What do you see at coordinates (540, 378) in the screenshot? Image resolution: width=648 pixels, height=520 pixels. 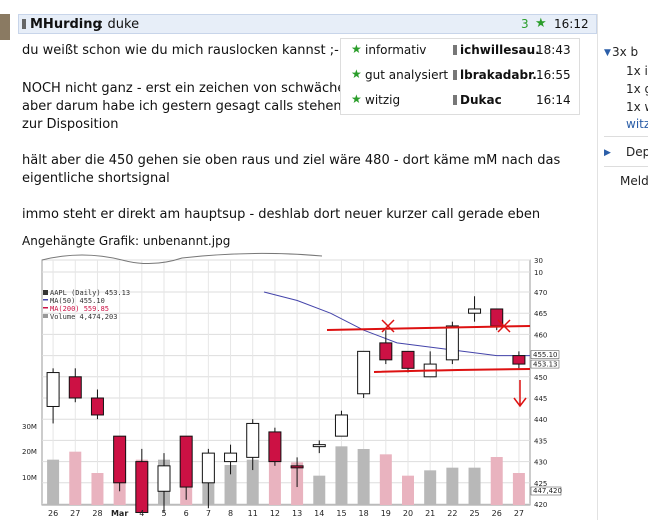 I see `price-tick-label: 450` at bounding box center [540, 378].